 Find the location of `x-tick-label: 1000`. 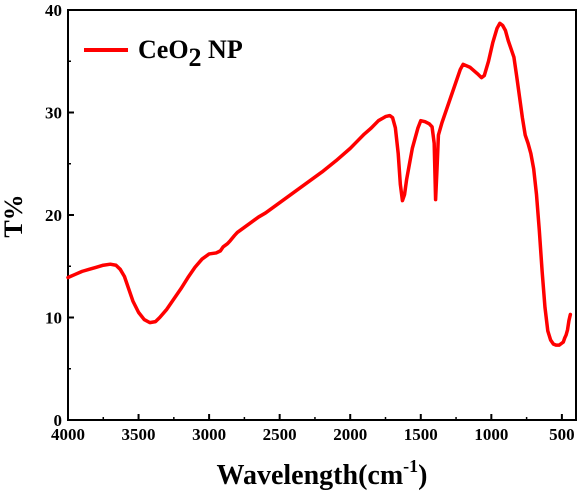

x-tick-label: 1000 is located at coordinates (491, 434).